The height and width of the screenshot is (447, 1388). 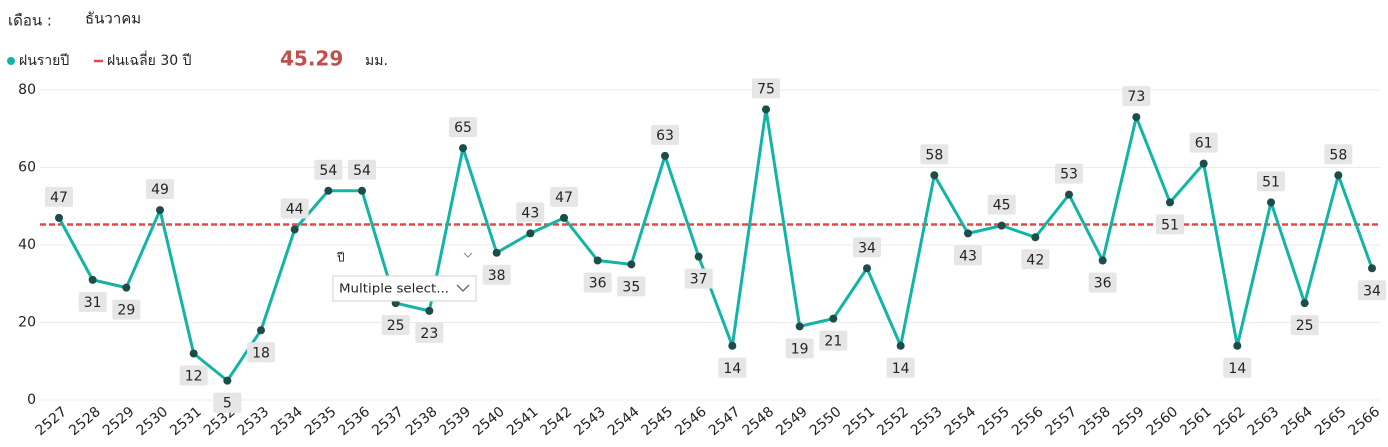 What do you see at coordinates (85, 421) in the screenshot?
I see `x-tick-label: 2528` at bounding box center [85, 421].